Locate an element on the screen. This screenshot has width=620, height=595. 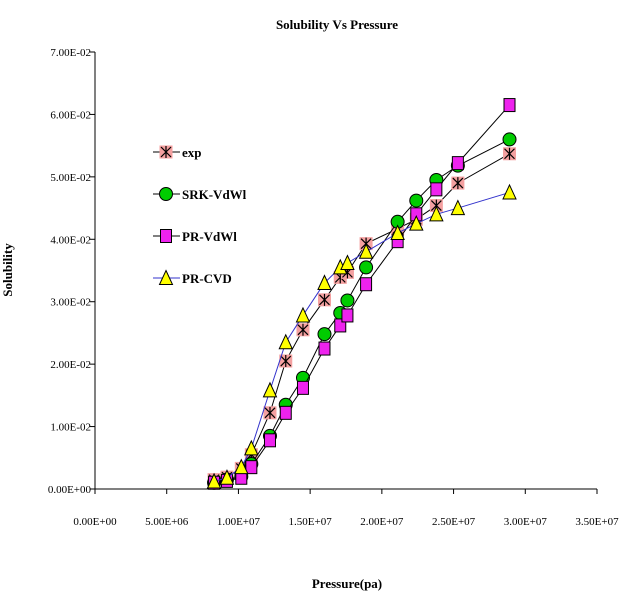
legend-label: exp is located at coordinates (192, 152).